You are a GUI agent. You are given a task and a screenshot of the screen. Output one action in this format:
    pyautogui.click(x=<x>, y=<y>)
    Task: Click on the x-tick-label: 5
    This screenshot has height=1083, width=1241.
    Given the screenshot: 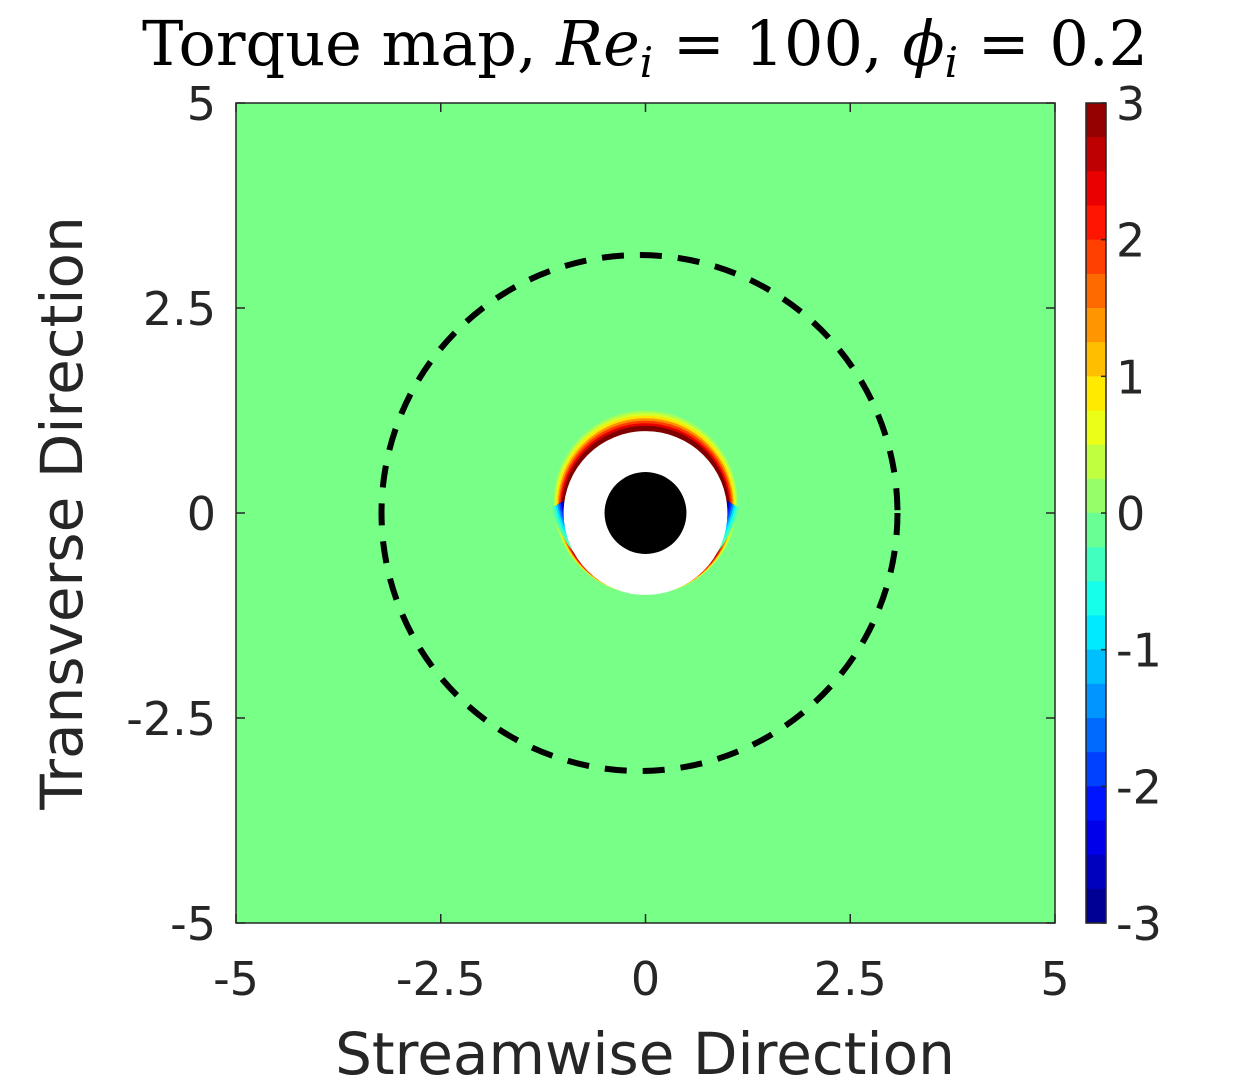 What is the action you would take?
    pyautogui.click(x=1054, y=979)
    